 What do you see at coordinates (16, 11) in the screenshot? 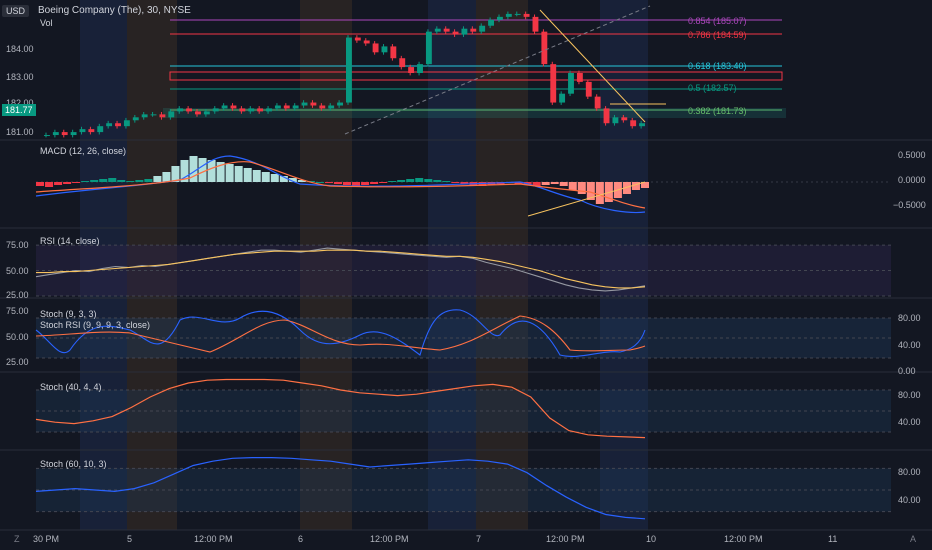
I see `currency-badge: USD` at bounding box center [16, 11].